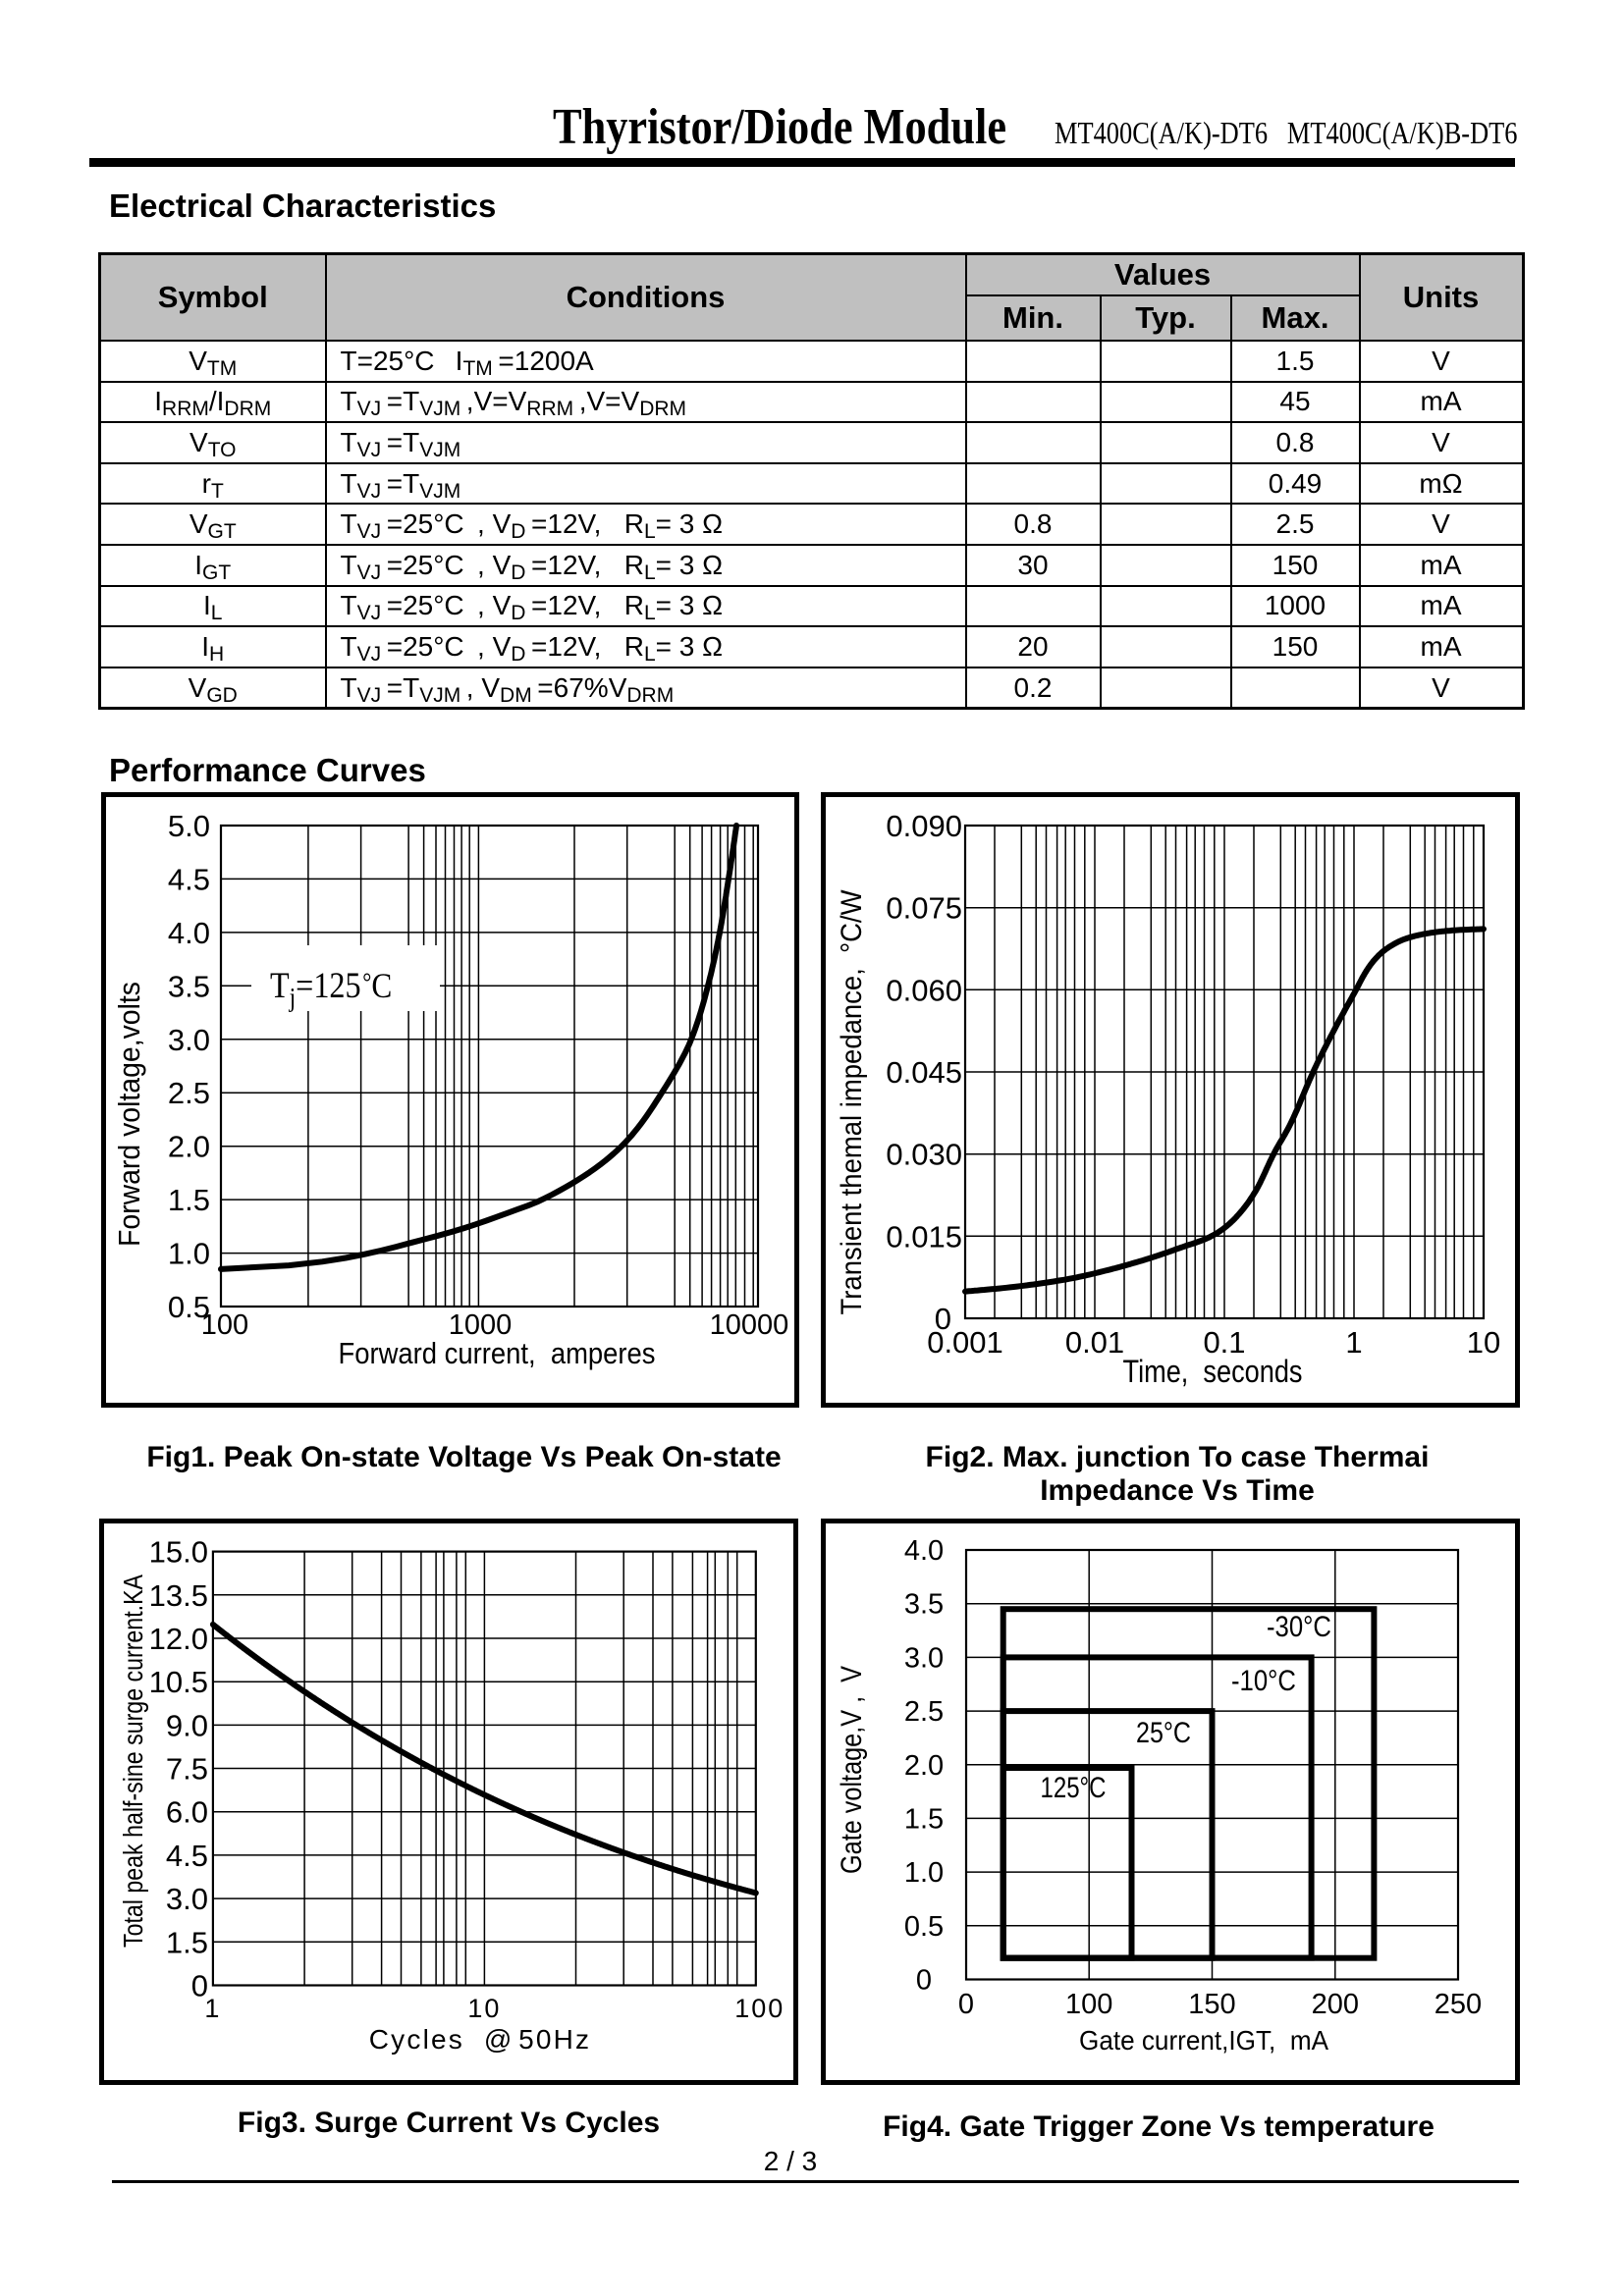 This screenshot has height=2296, width=1624. What do you see at coordinates (852, 1770) in the screenshot?
I see `svg-text: Gate voltage,V , V` at bounding box center [852, 1770].